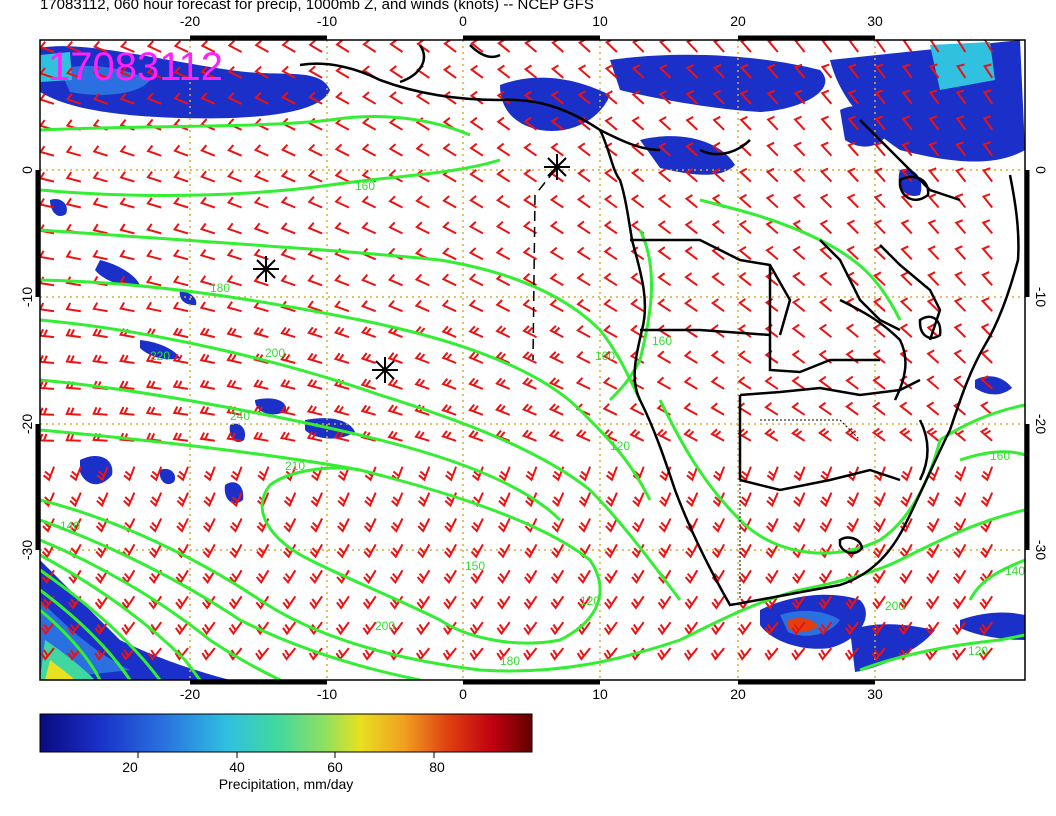 This screenshot has width=1056, height=816. I want to click on lat-tick-label: -30, so click(27, 550).